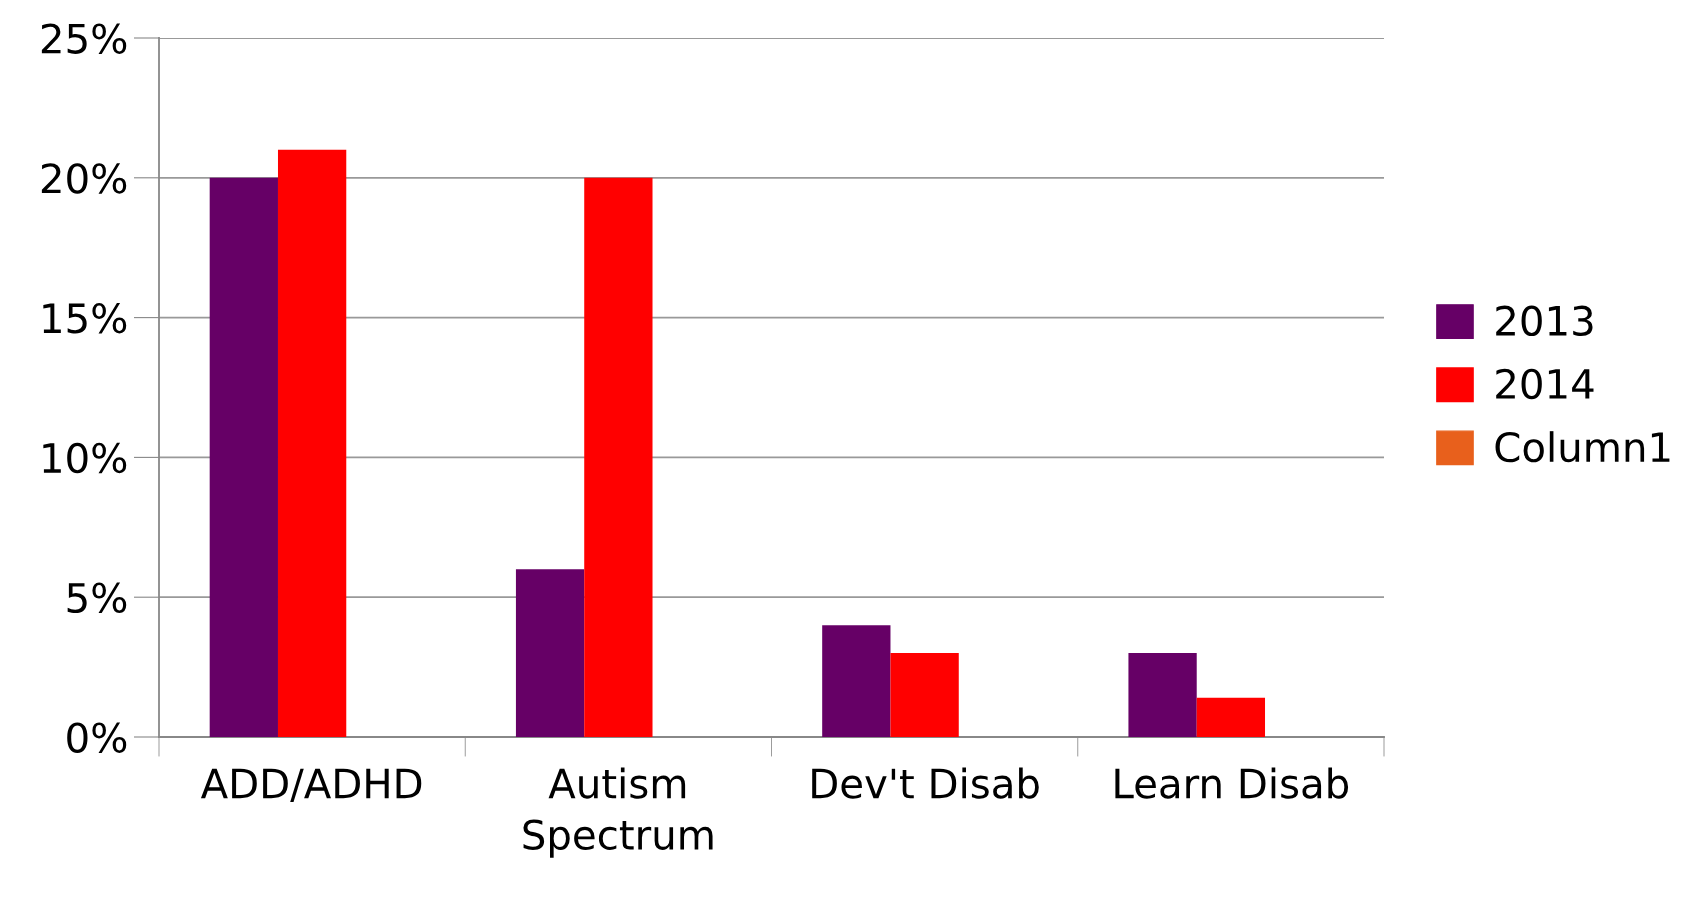 The width and height of the screenshot is (1700, 907). Describe the element at coordinates (925, 783) in the screenshot. I see `x-tick-label: Dev't Disab` at that location.